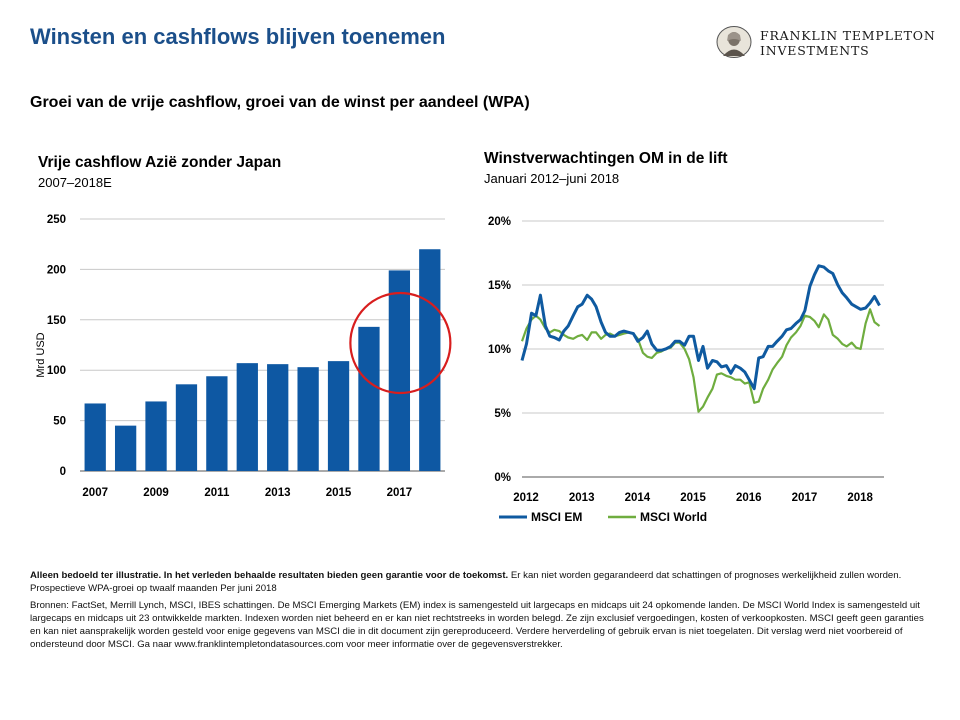 The image size is (960, 720). Describe the element at coordinates (848, 35) in the screenshot. I see `logo-line-1: FRANKLIN TEMPLETON` at that location.